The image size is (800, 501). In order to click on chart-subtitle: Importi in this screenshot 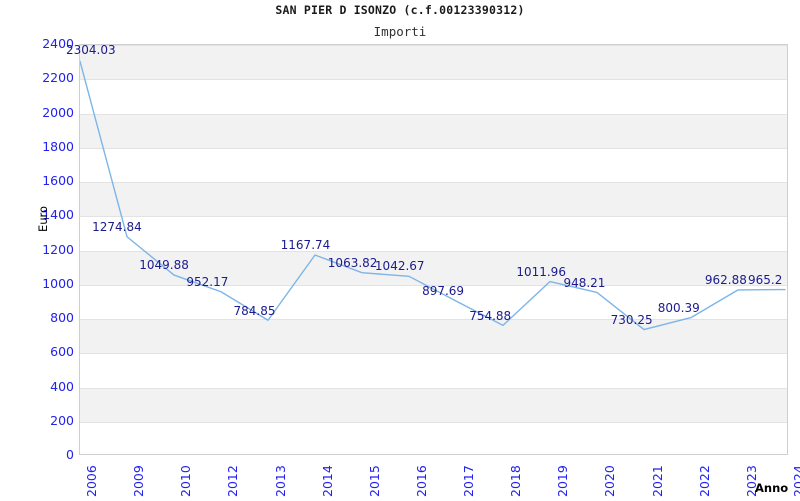, I will do `click(400, 31)`.